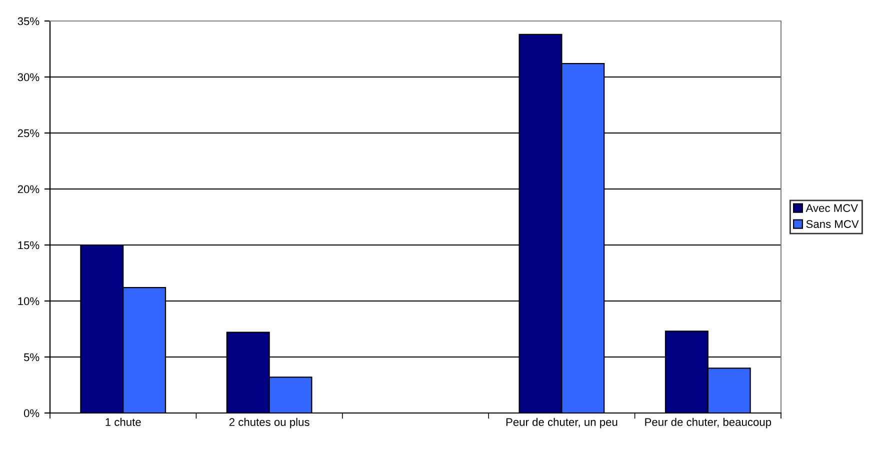 The width and height of the screenshot is (886, 460). I want to click on x-tick-label: 1 chute, so click(123, 422).